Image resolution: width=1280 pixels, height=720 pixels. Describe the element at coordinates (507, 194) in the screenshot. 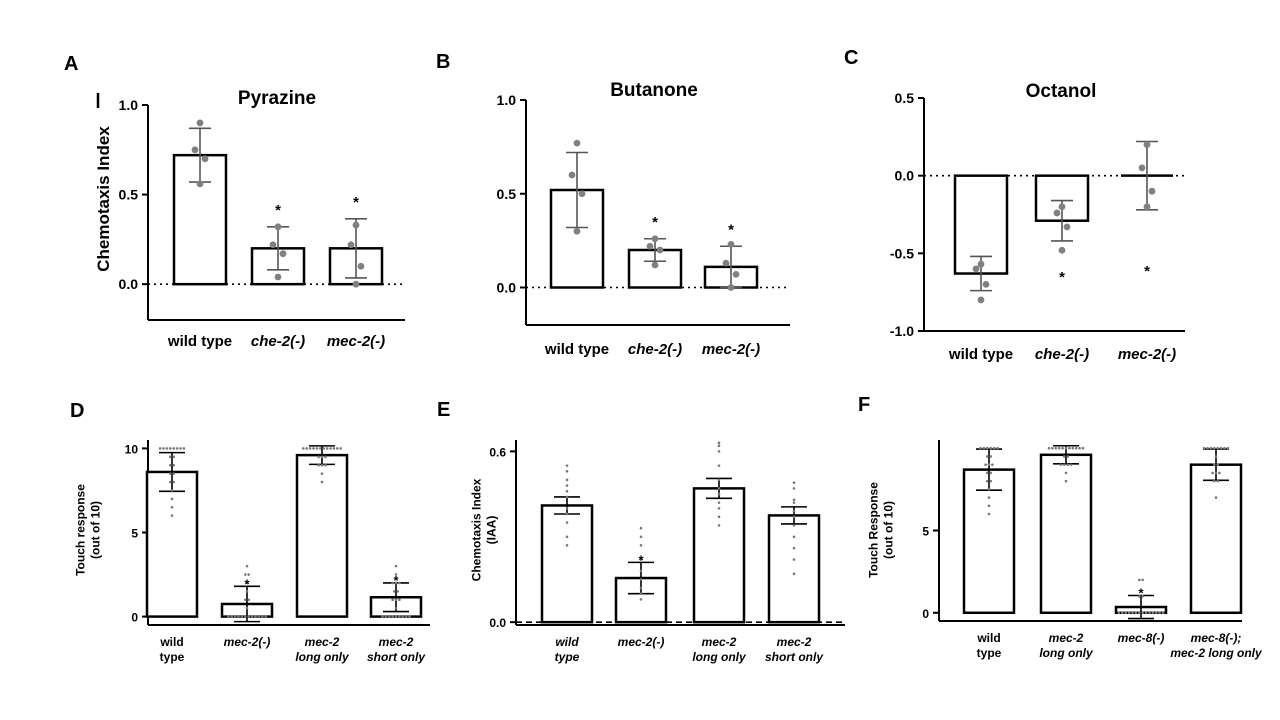

I see `y-tick-label: 0.5` at that location.